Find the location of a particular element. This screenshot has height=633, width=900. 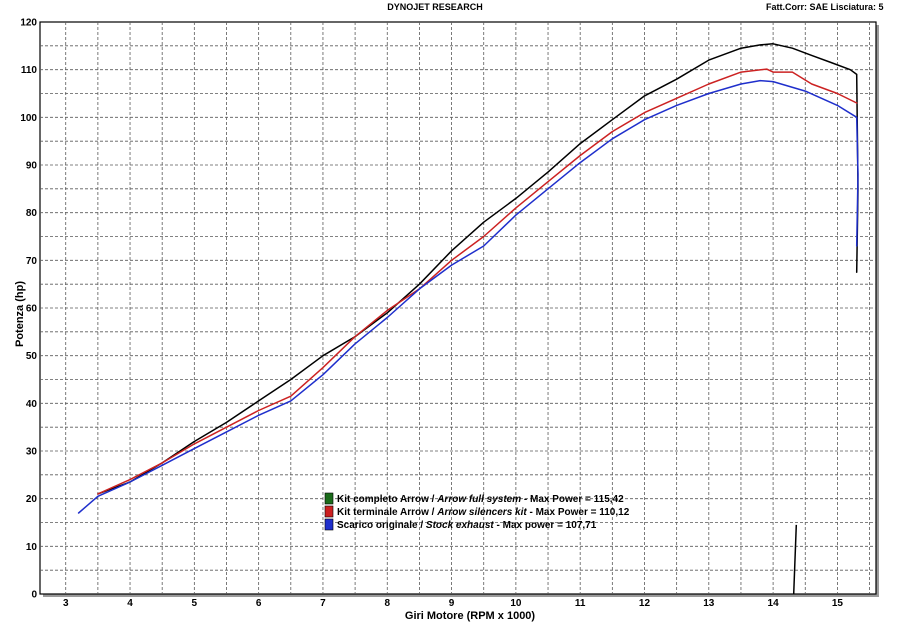

legend-entry-part: - Max Power = 110,12 is located at coordinates (578, 512).